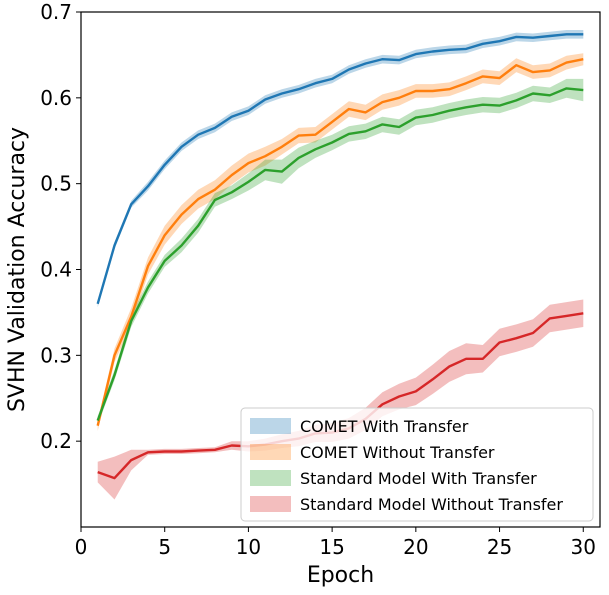  I want to click on y-axis: 0.2 0.3 0.4 0.5 0.6 0.7, so click(60, 226).